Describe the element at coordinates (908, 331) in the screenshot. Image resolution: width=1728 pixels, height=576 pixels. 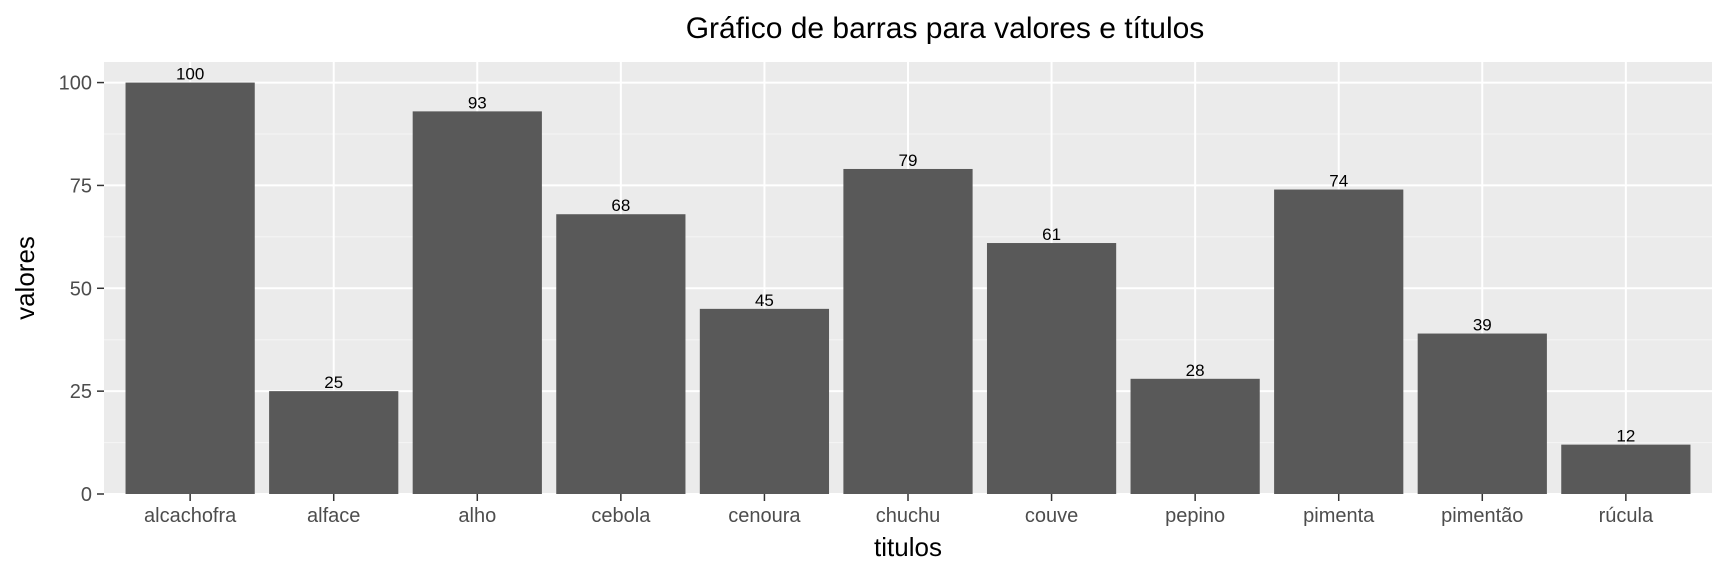
I see `bar-chuchu` at that location.